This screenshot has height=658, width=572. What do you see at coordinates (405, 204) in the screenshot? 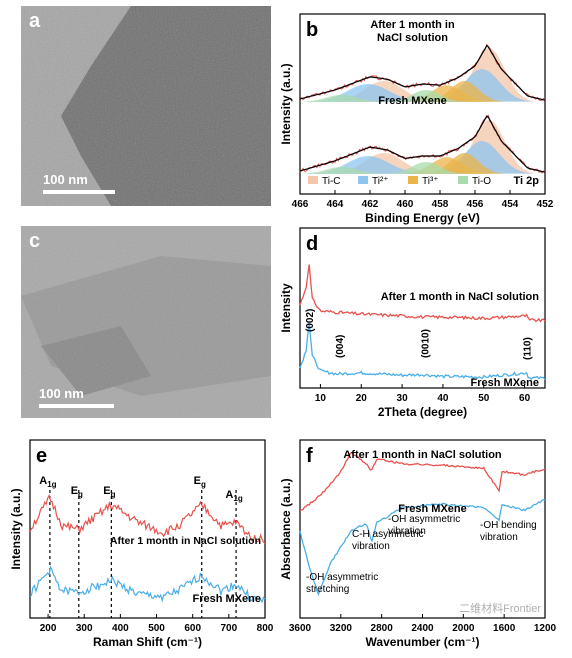
I see `x-tick-label: 460` at bounding box center [405, 204].